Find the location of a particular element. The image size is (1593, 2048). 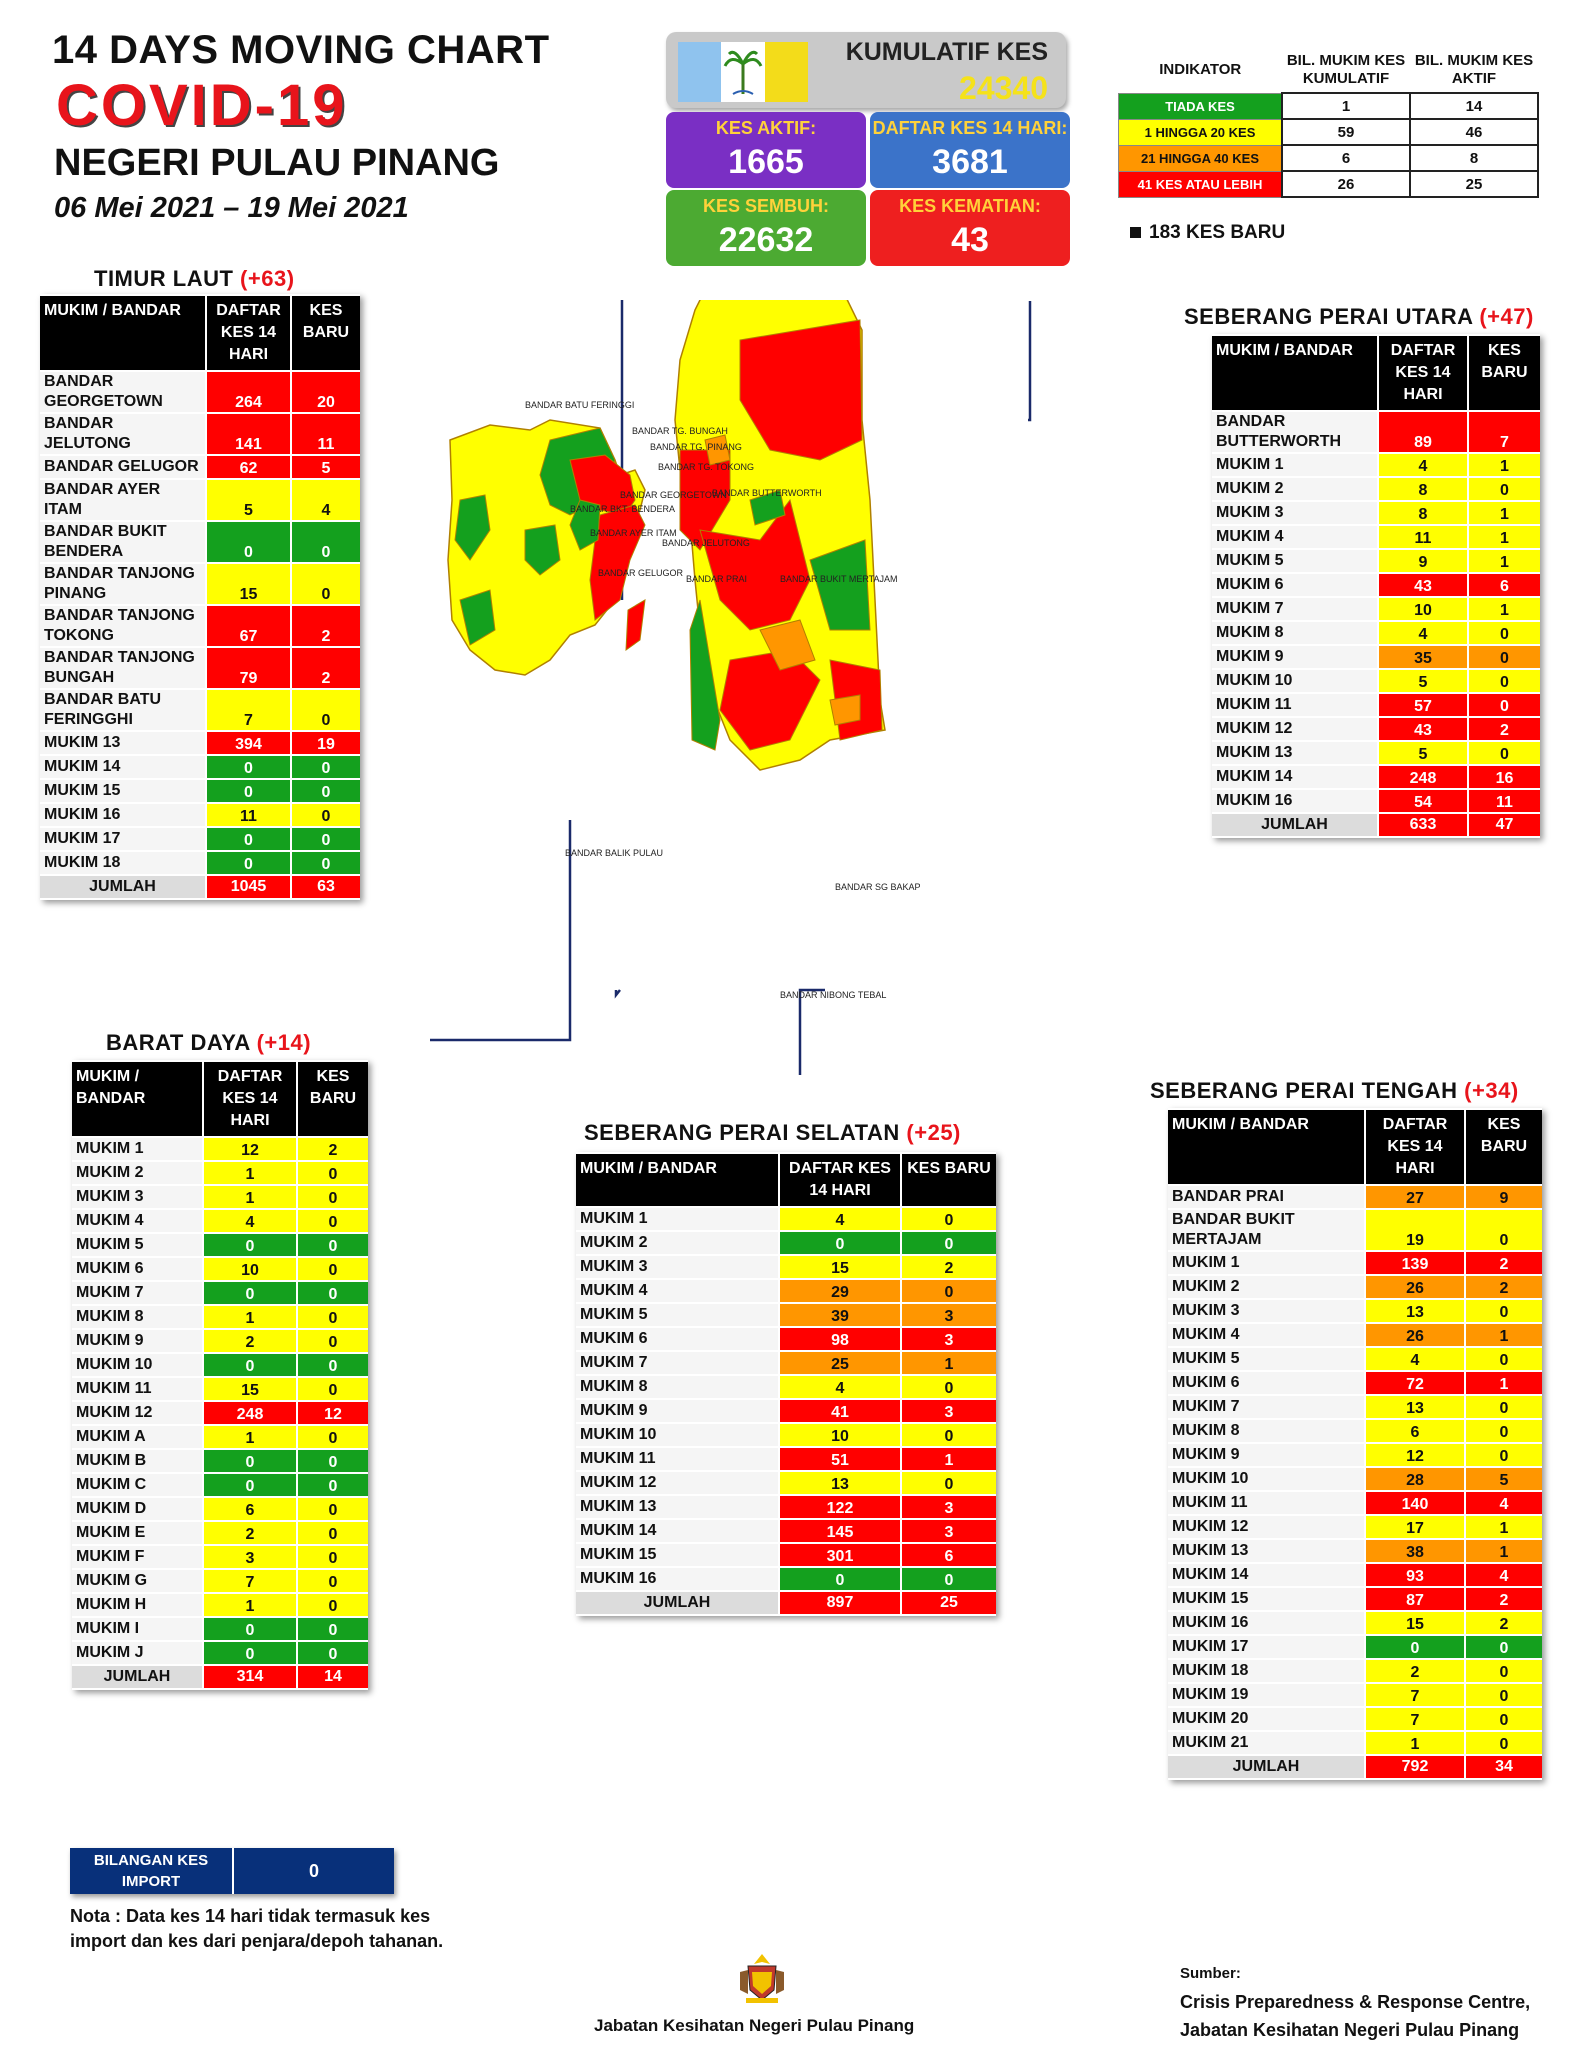

list14-value: 3681 is located at coordinates (970, 162).